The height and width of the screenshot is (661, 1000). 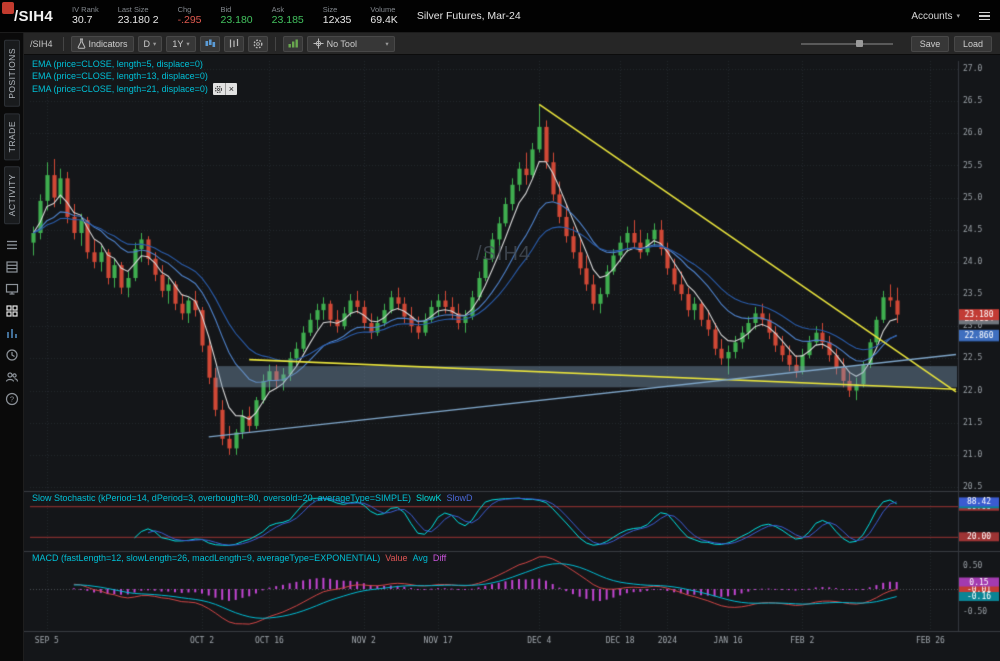 I want to click on load-button: Load, so click(x=973, y=43).